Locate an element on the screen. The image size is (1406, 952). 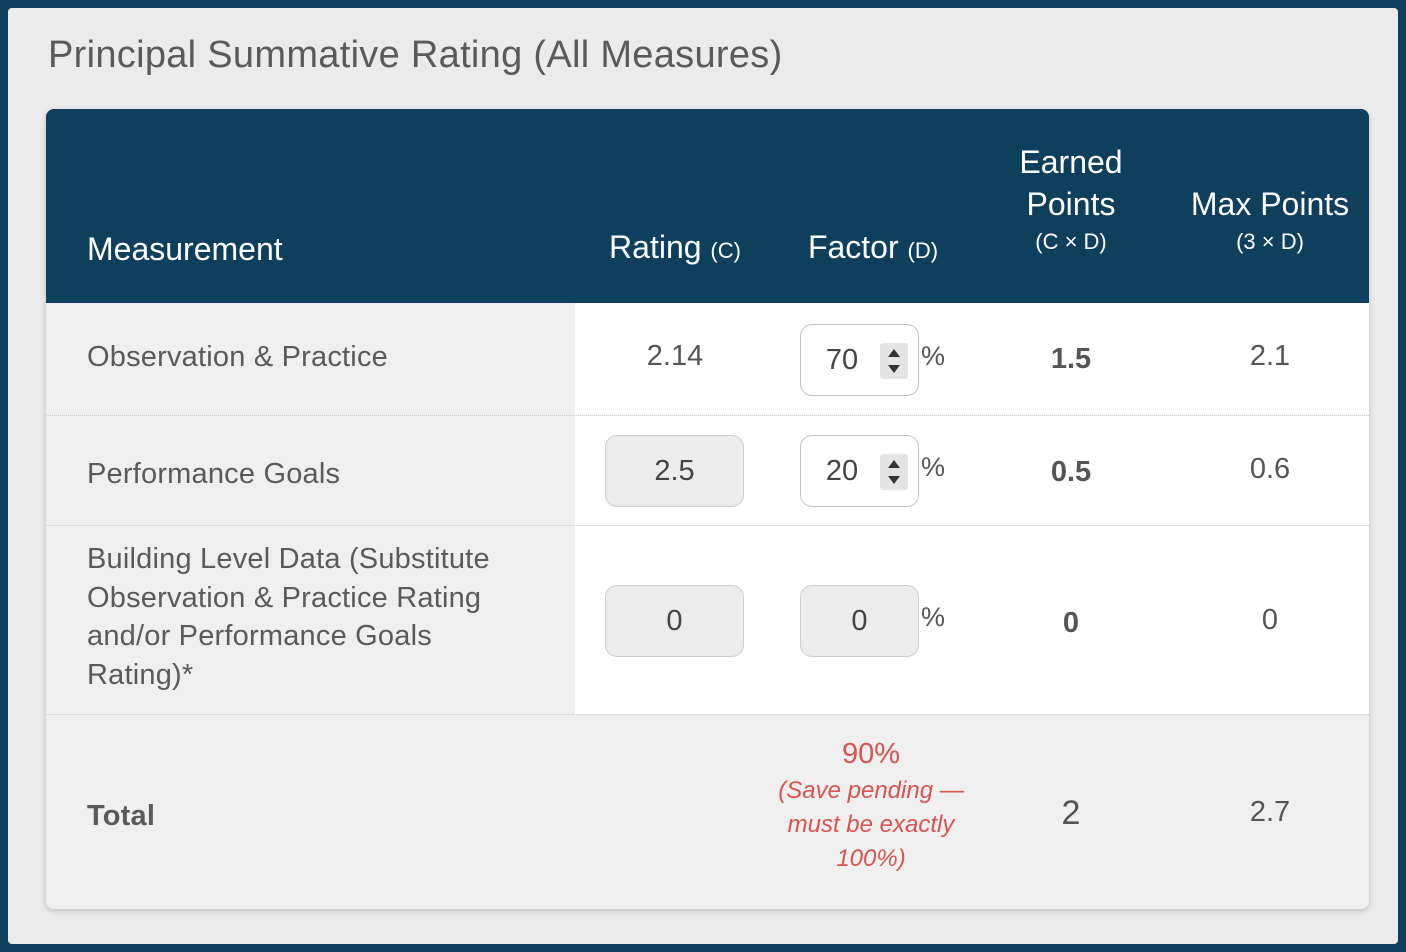
rating-value: 2.14 is located at coordinates (675, 356).